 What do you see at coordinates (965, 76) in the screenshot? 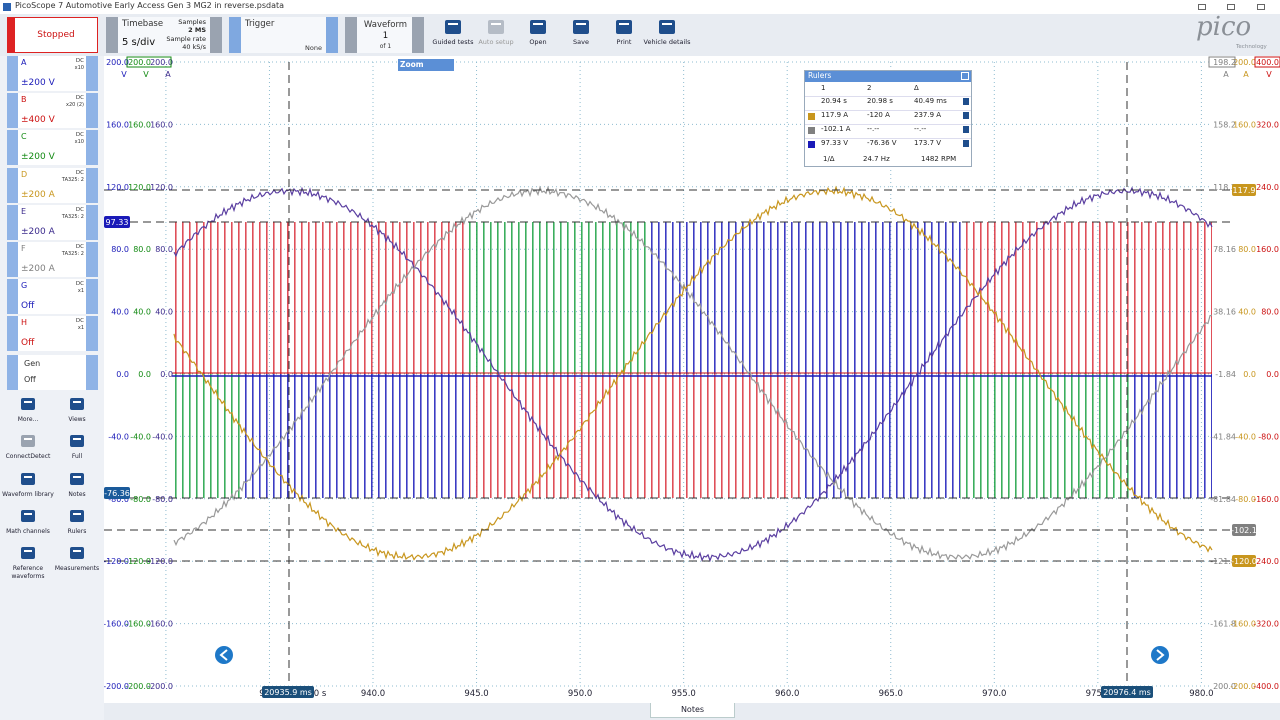
I see `close-button` at bounding box center [965, 76].